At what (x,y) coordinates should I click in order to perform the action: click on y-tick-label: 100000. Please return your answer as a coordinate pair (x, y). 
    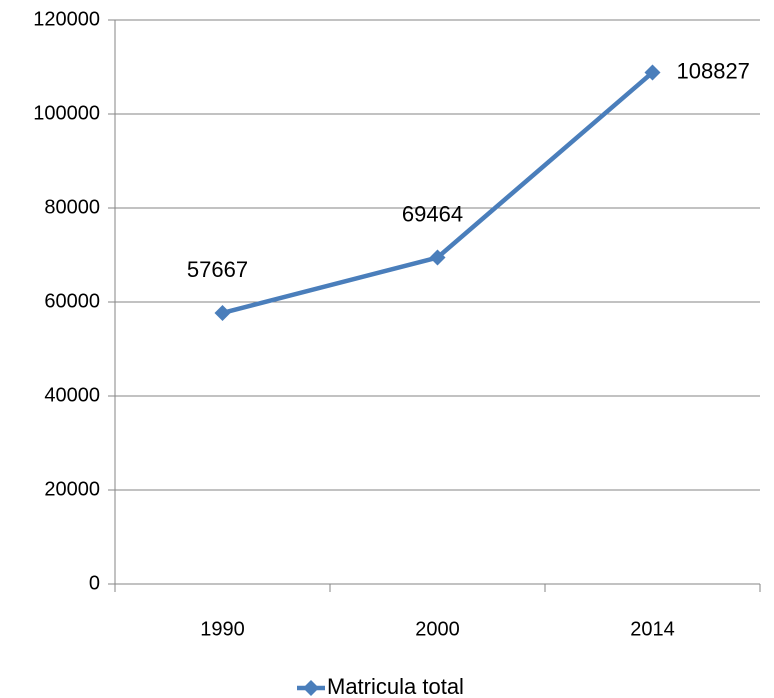
    Looking at the image, I should click on (66, 113).